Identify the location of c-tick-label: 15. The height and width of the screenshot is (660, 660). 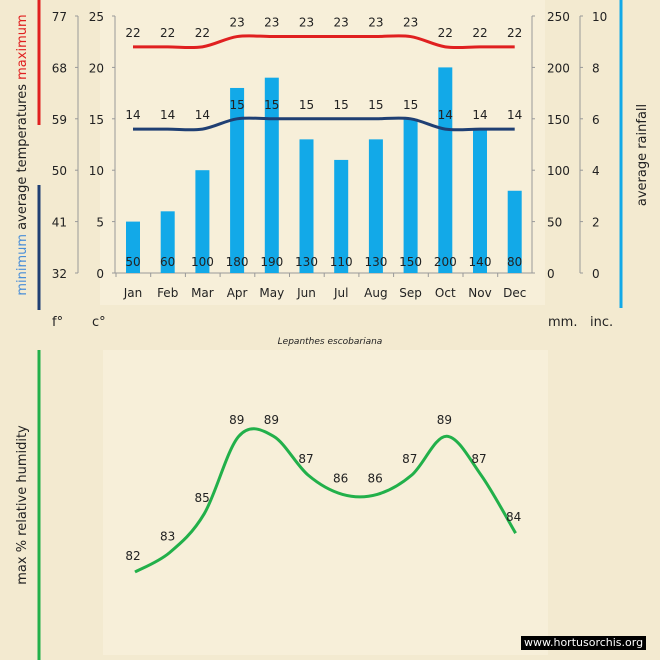
(96, 120).